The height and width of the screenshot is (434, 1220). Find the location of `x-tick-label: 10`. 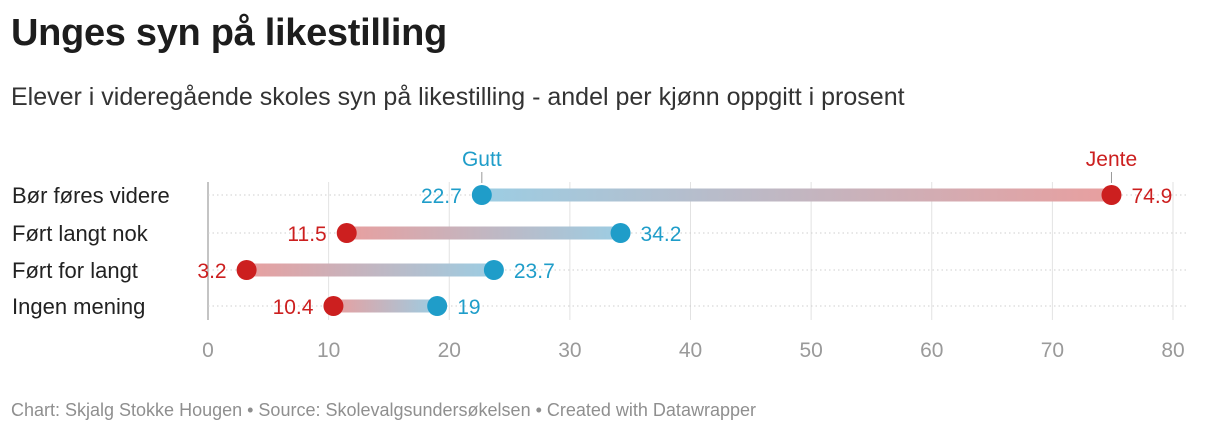

x-tick-label: 10 is located at coordinates (328, 350).